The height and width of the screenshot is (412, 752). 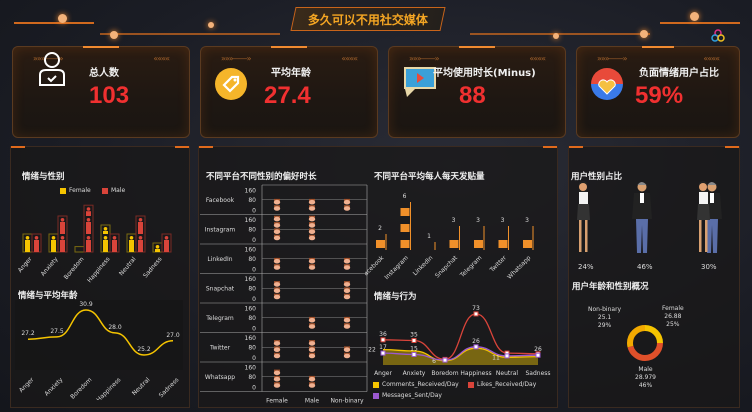 What do you see at coordinates (190, 34) in the screenshot?
I see `header-line-left2` at bounding box center [190, 34].